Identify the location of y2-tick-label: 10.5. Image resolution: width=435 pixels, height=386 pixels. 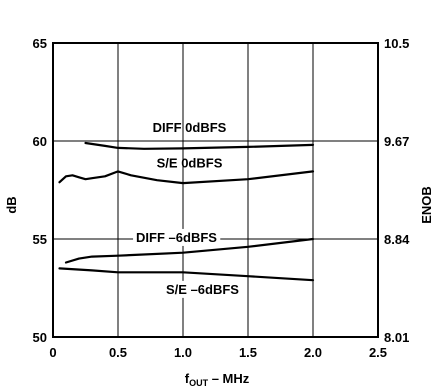
(396, 43).